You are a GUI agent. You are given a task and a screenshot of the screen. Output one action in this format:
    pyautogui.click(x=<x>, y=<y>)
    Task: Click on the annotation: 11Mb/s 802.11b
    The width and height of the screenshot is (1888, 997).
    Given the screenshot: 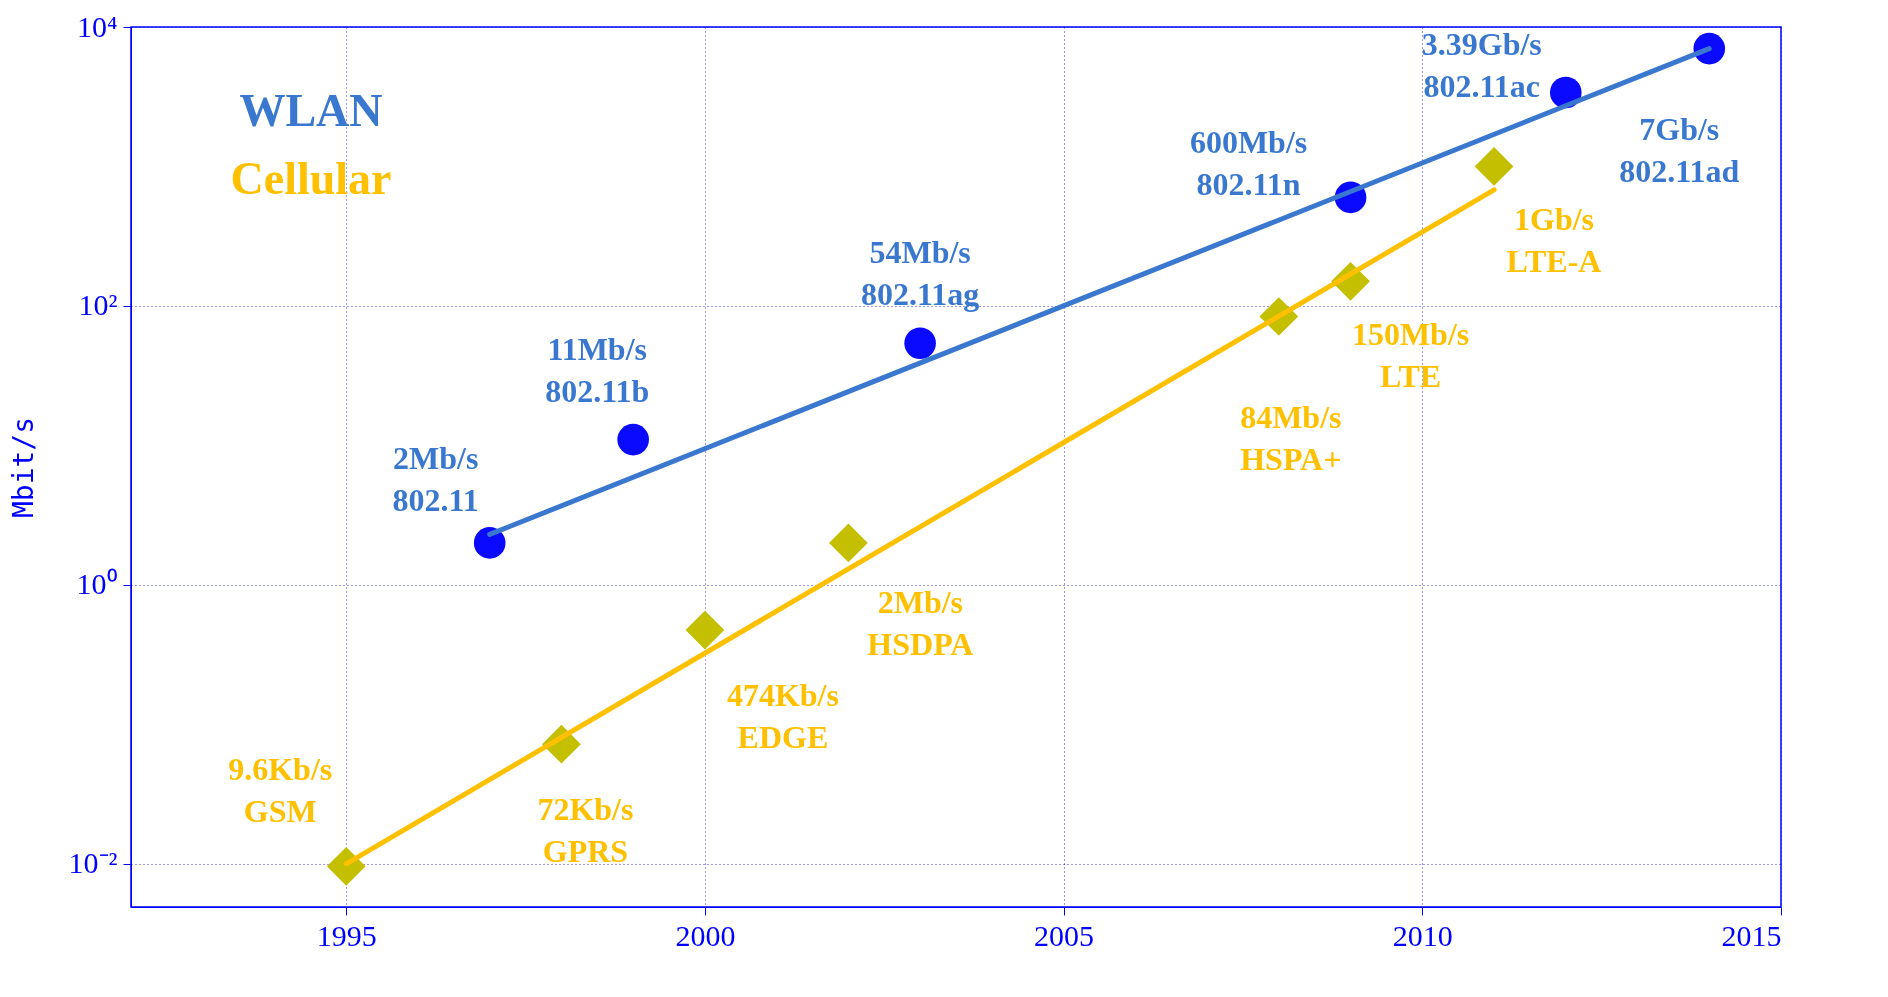 What is the action you would take?
    pyautogui.click(x=597, y=369)
    